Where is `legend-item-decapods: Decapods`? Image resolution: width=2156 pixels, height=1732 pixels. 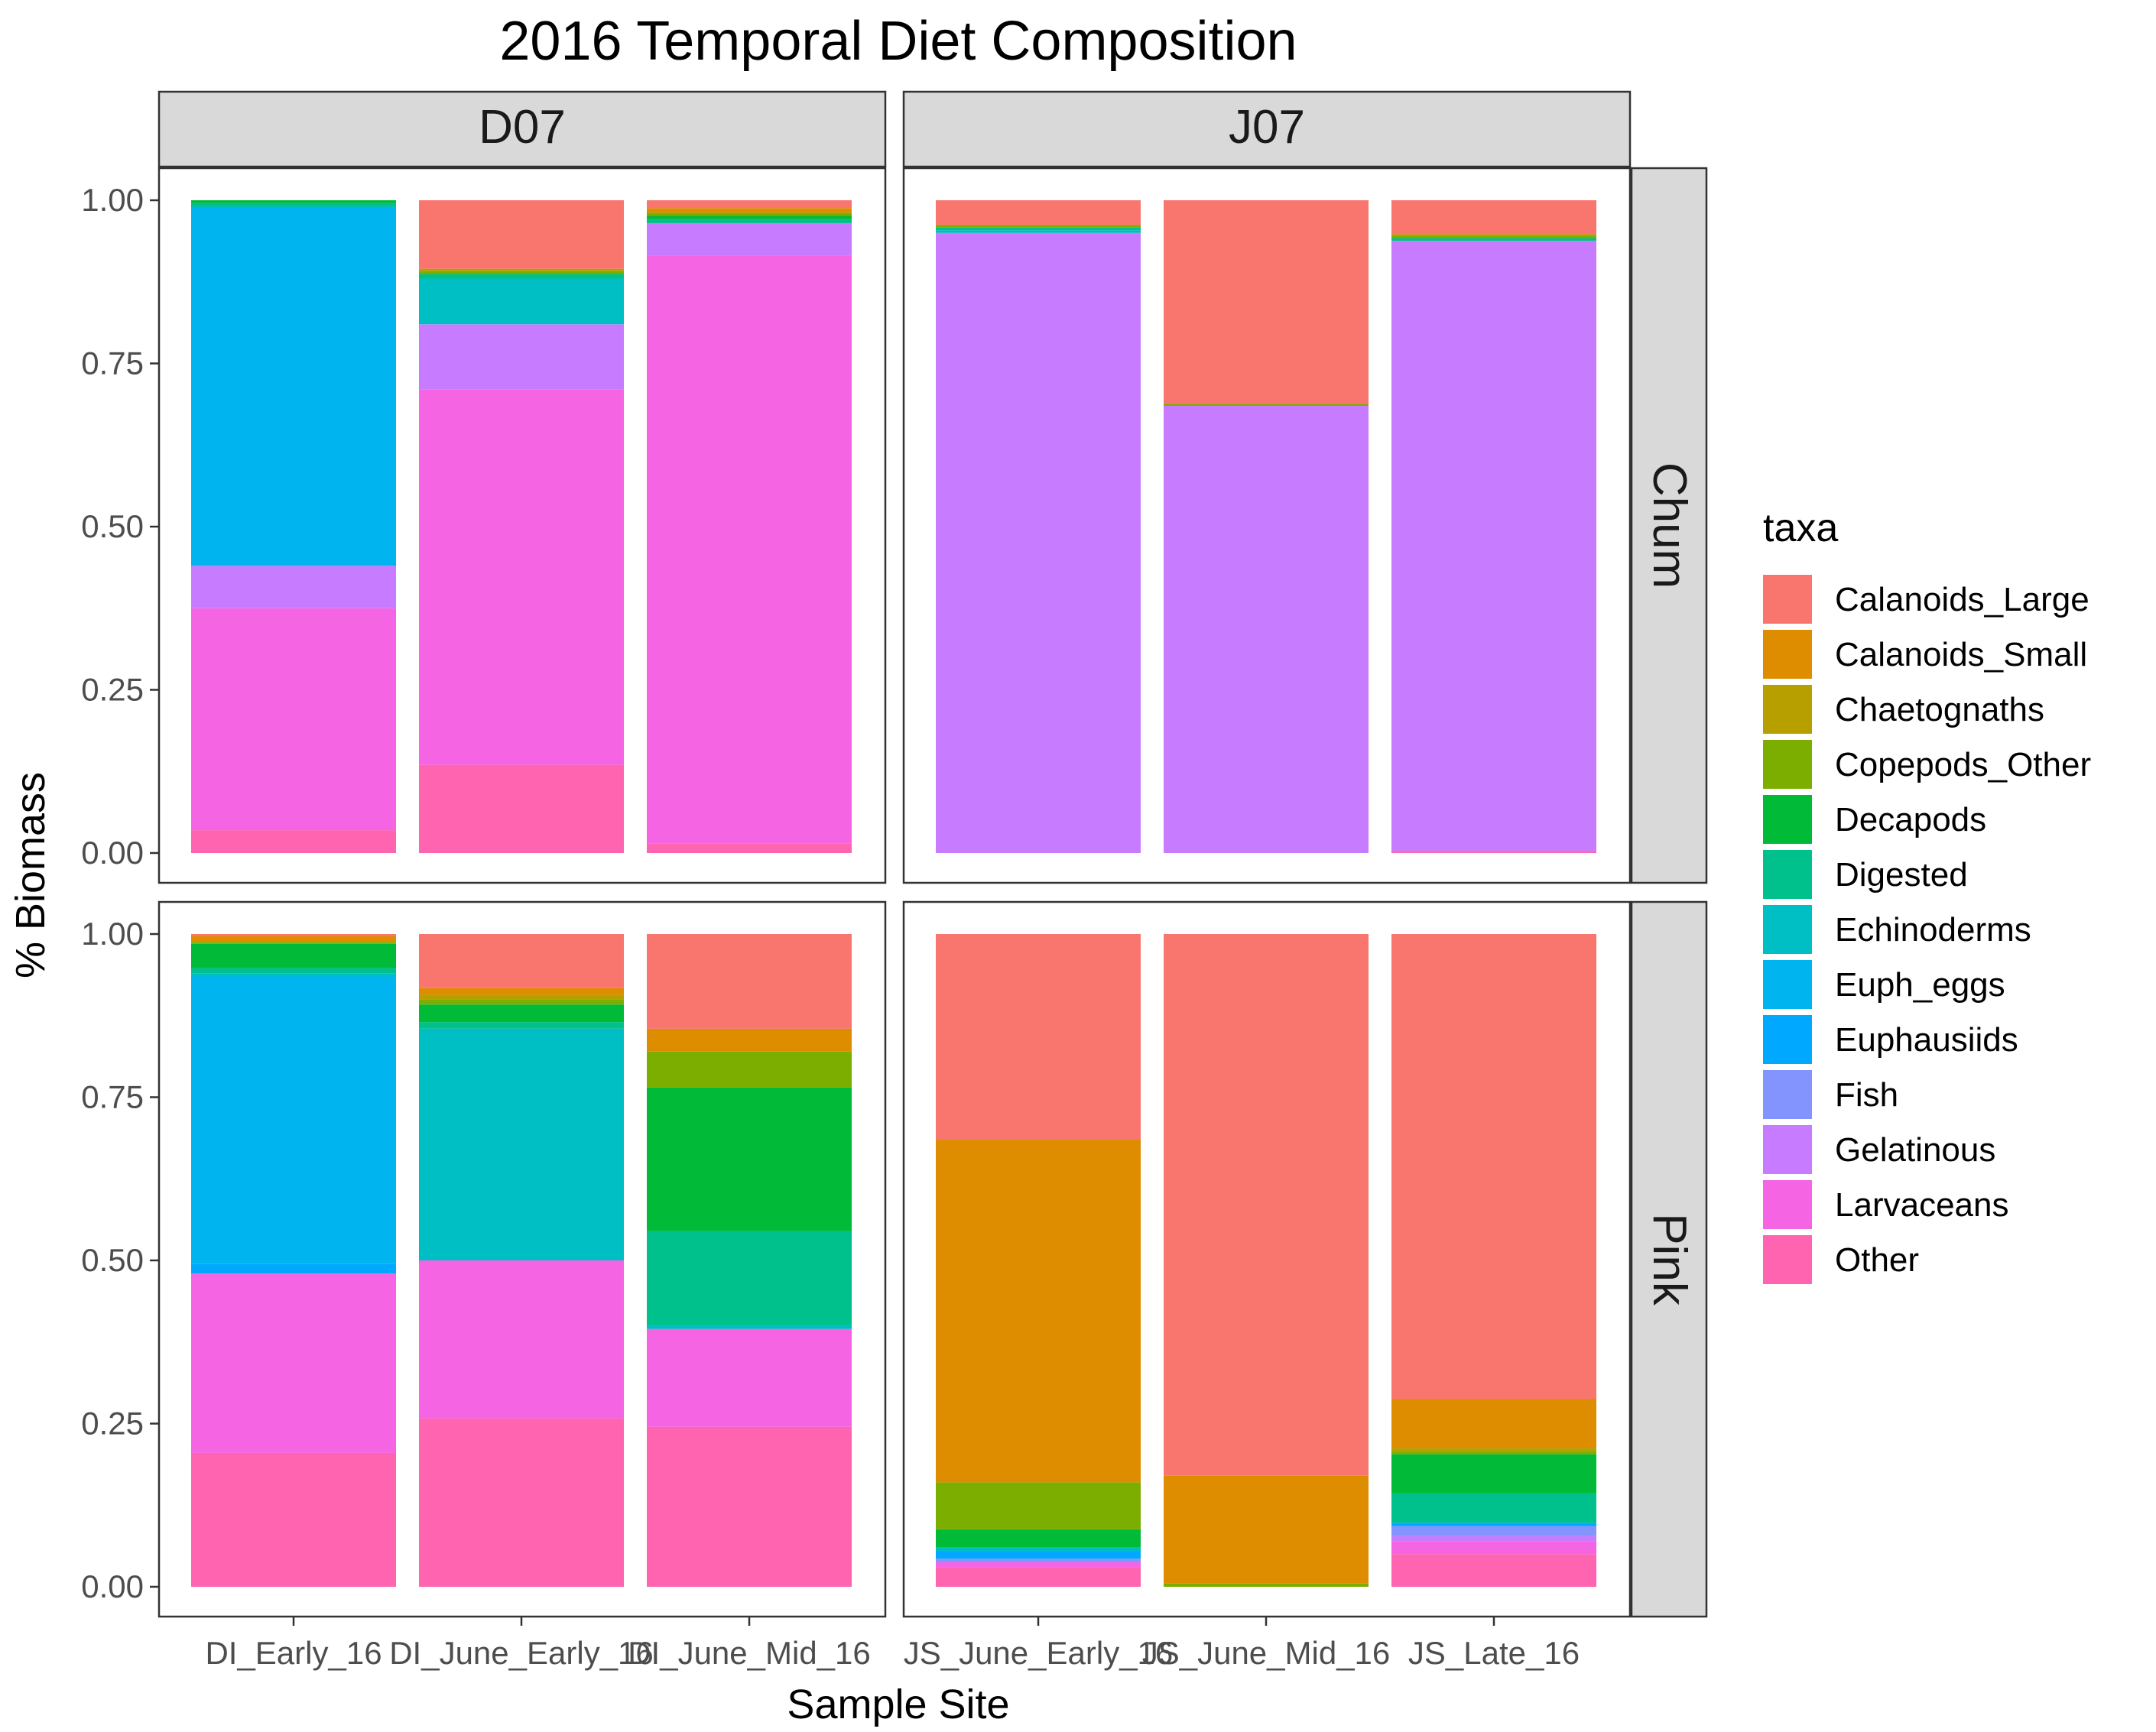 legend-item-decapods: Decapods is located at coordinates (1875, 819).